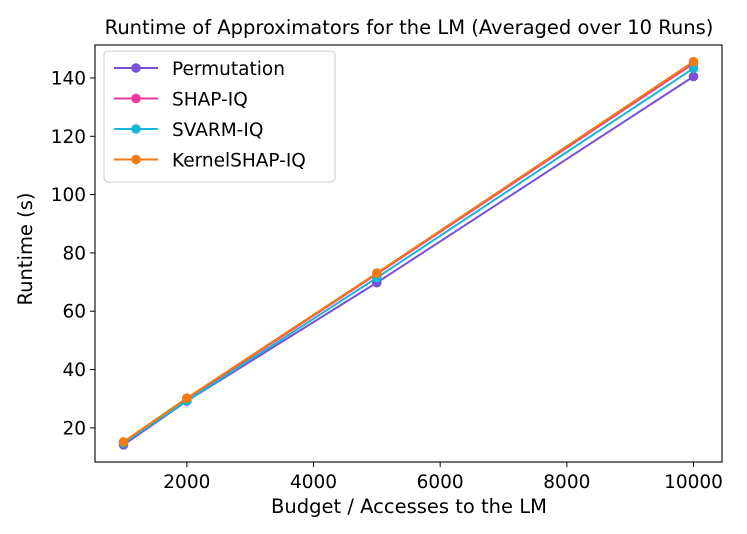  I want to click on x-axis-ticks: 2000 4000 6000 8000 10000, so click(443, 477).